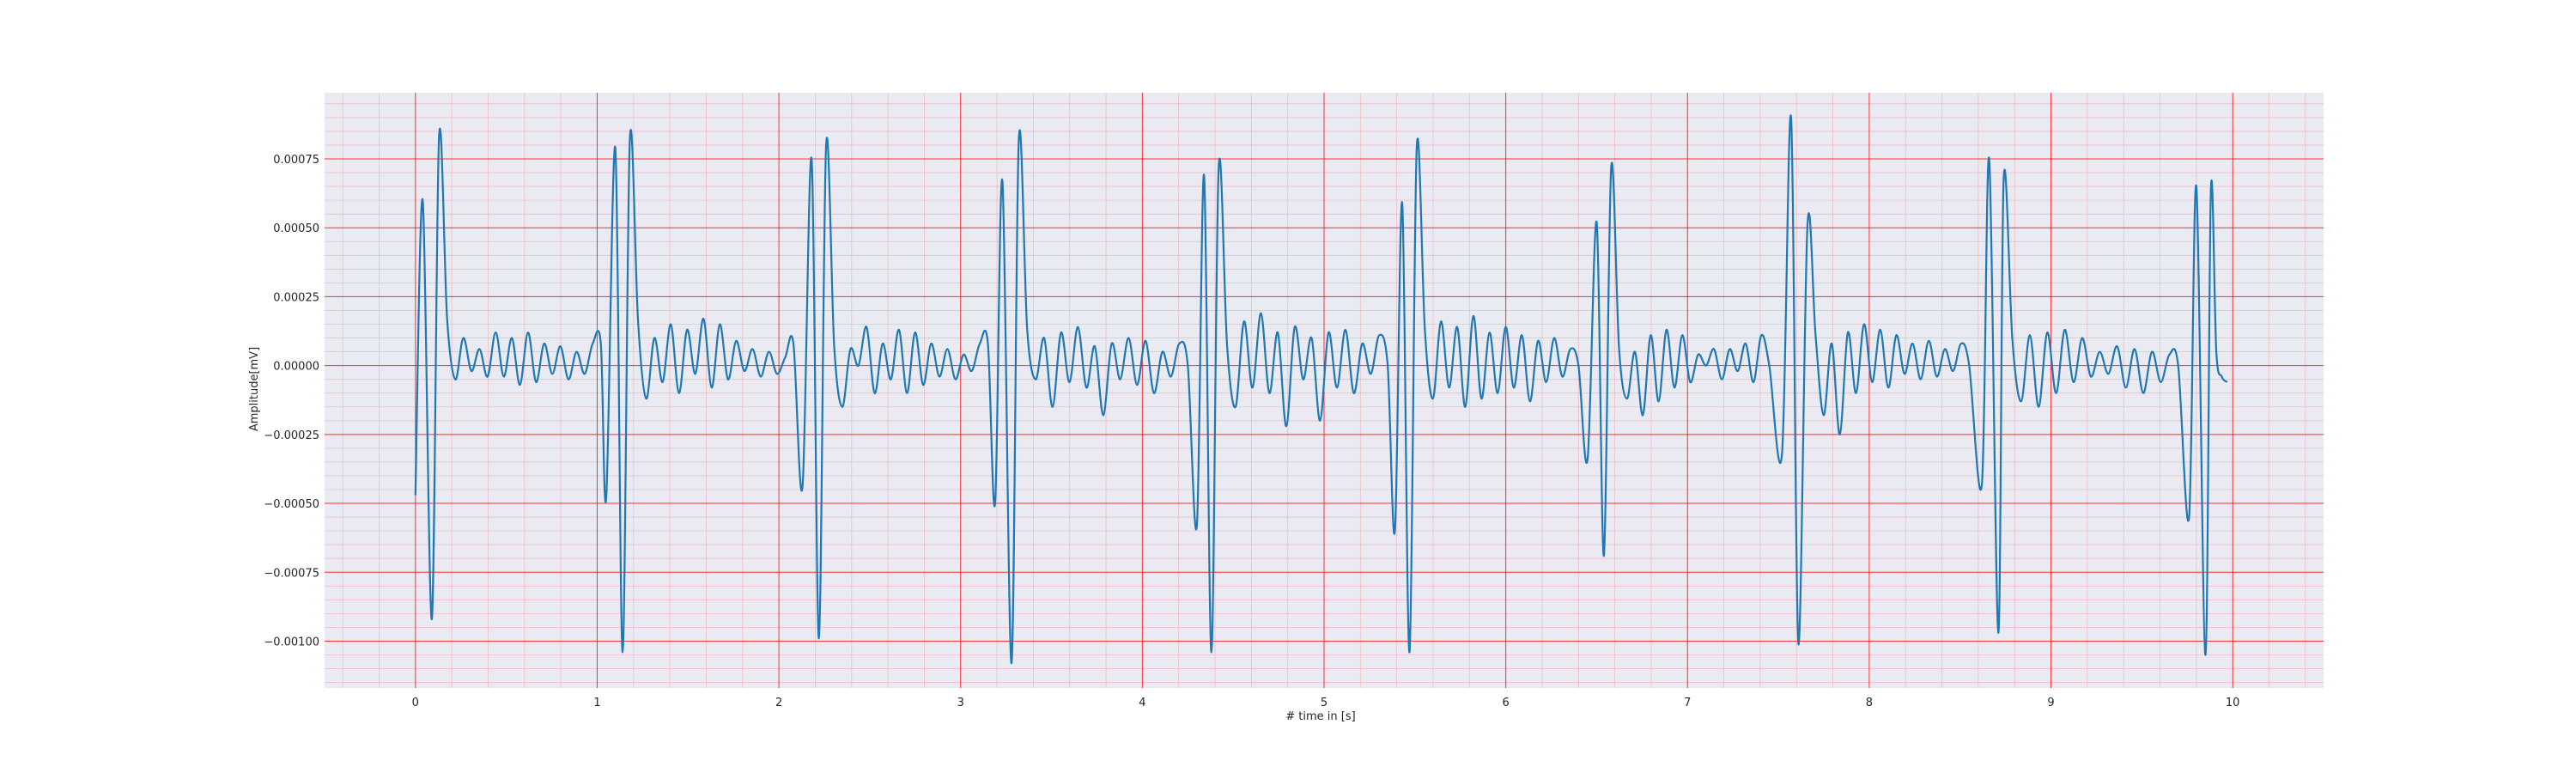  I want to click on y-tick-label: −0.00050, so click(291, 504).